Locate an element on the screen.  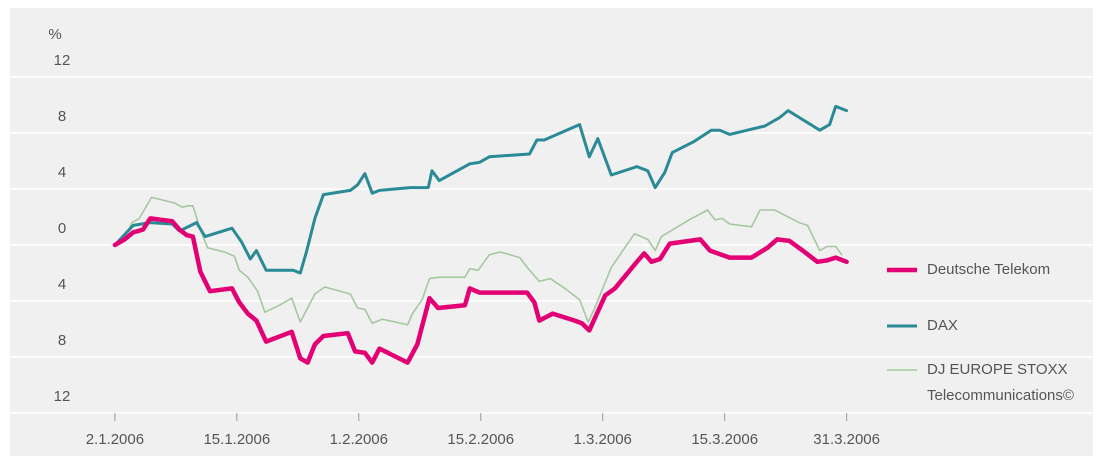
legend-label: DJ EUROPE STOXX Telecommunications© is located at coordinates (1000, 382).